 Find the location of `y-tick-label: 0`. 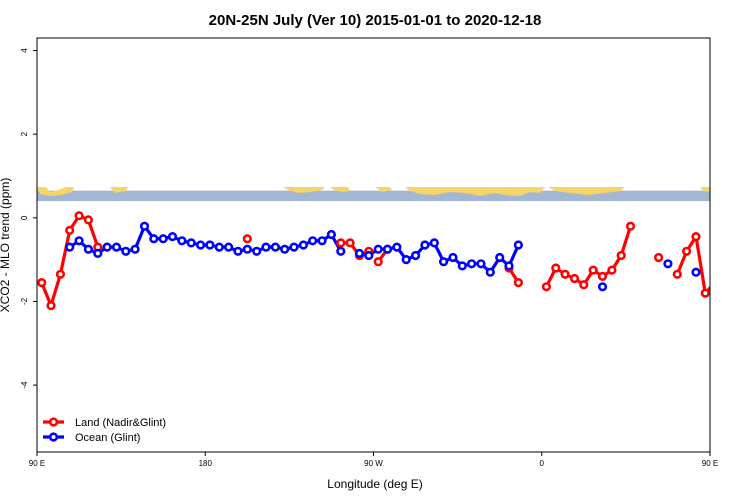

y-tick-label: 0 is located at coordinates (24, 217).